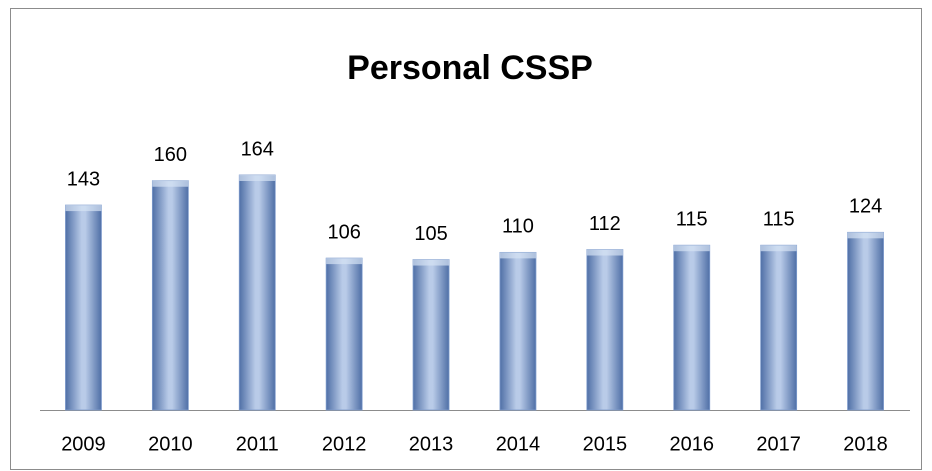 Image resolution: width=932 pixels, height=471 pixels. What do you see at coordinates (257, 149) in the screenshot?
I see `data-label: 164` at bounding box center [257, 149].